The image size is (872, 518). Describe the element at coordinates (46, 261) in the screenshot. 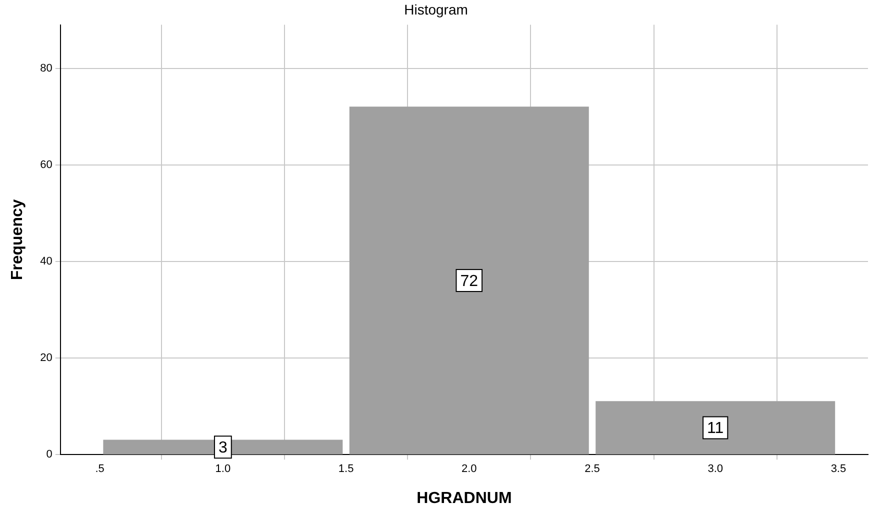

I see `y-tick-label: 40` at that location.